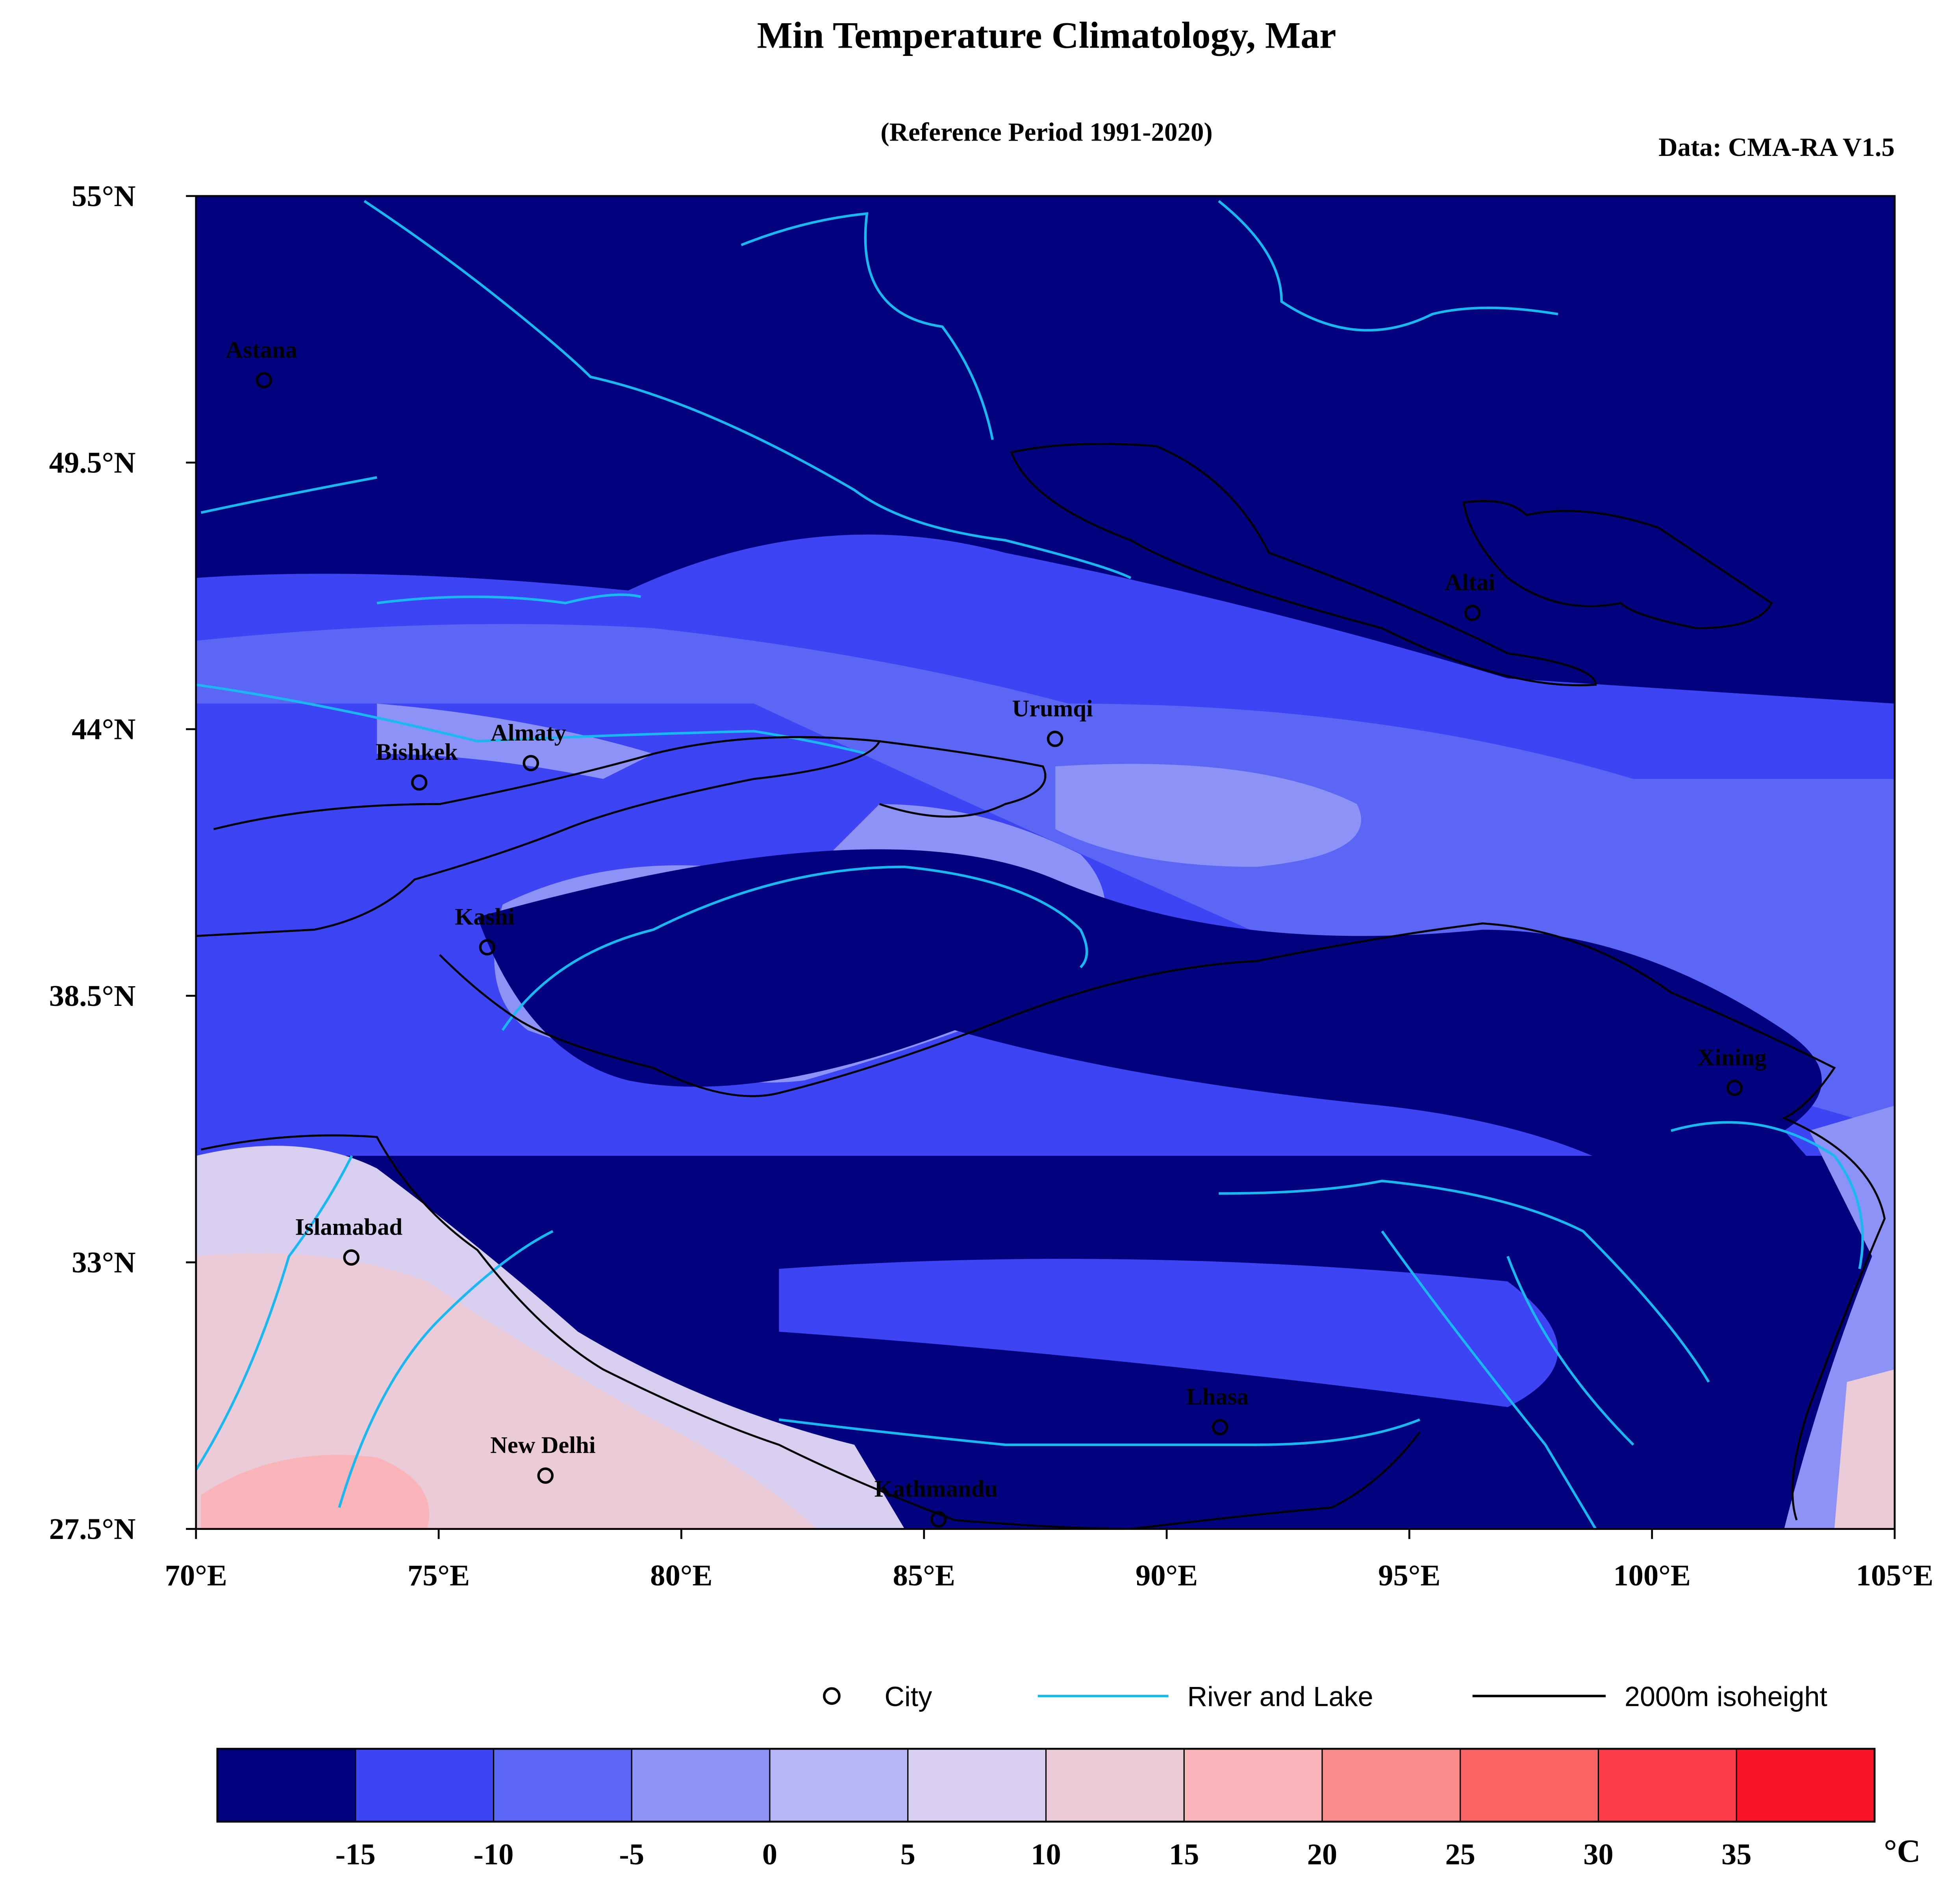  I want to click on city-label: Lhasa, so click(1217, 1397).